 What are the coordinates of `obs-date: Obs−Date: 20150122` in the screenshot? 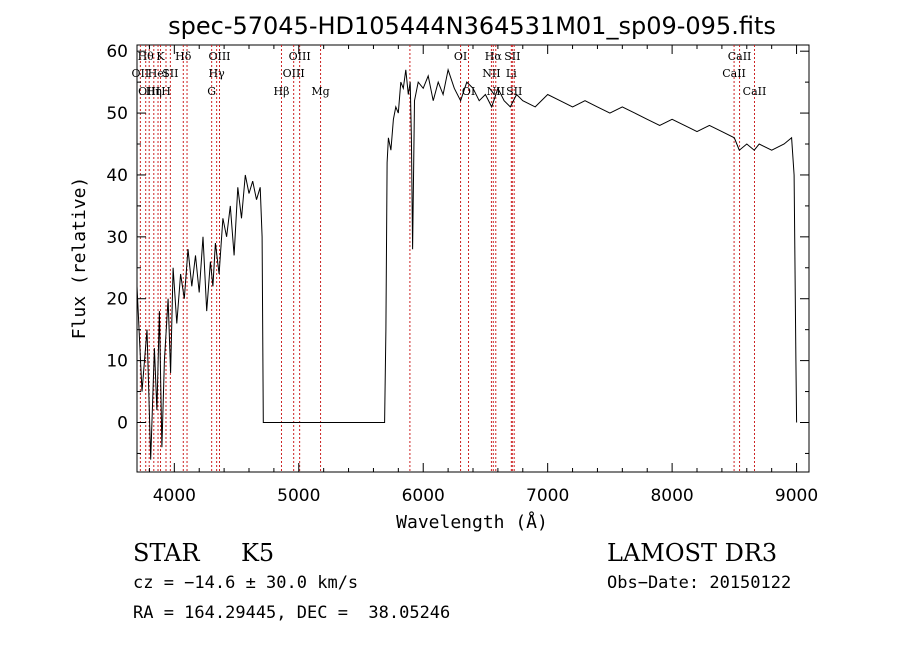 It's located at (699, 583).